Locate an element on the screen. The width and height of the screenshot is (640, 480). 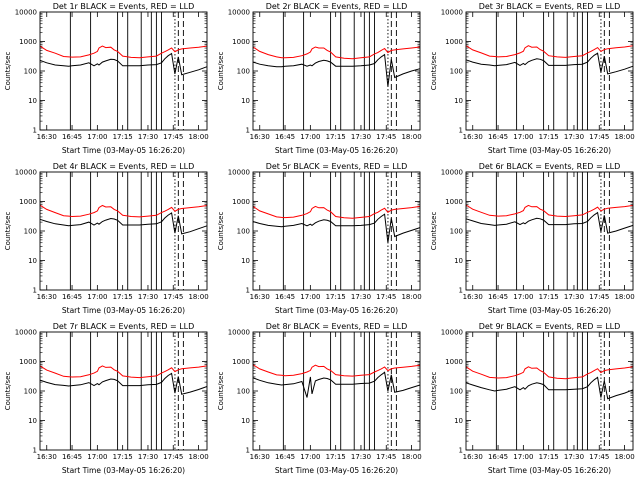
chart-title: Det 2r BLACK = Events, RED = LLD is located at coordinates (337, 6).